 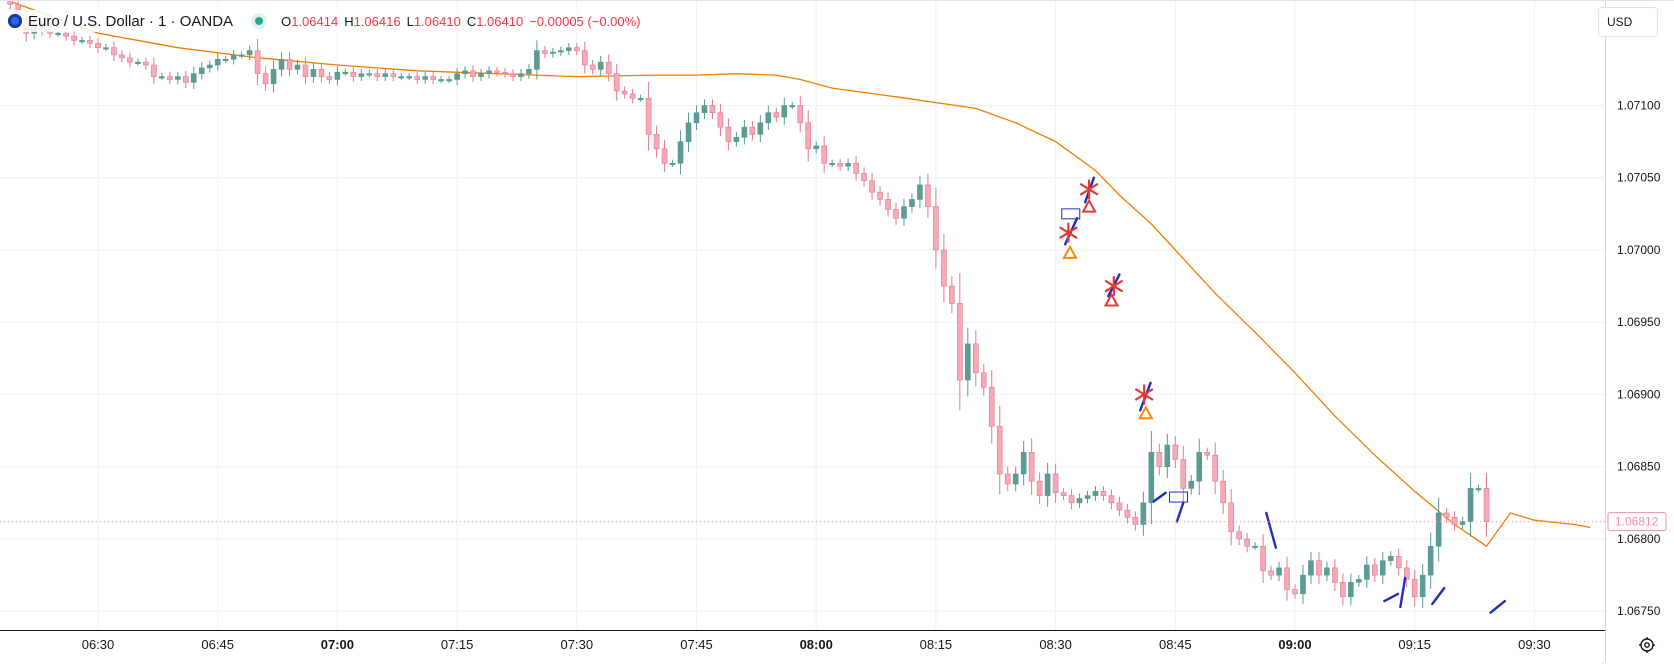 I want to click on time-tick-label: 09:15, so click(x=1414, y=644).